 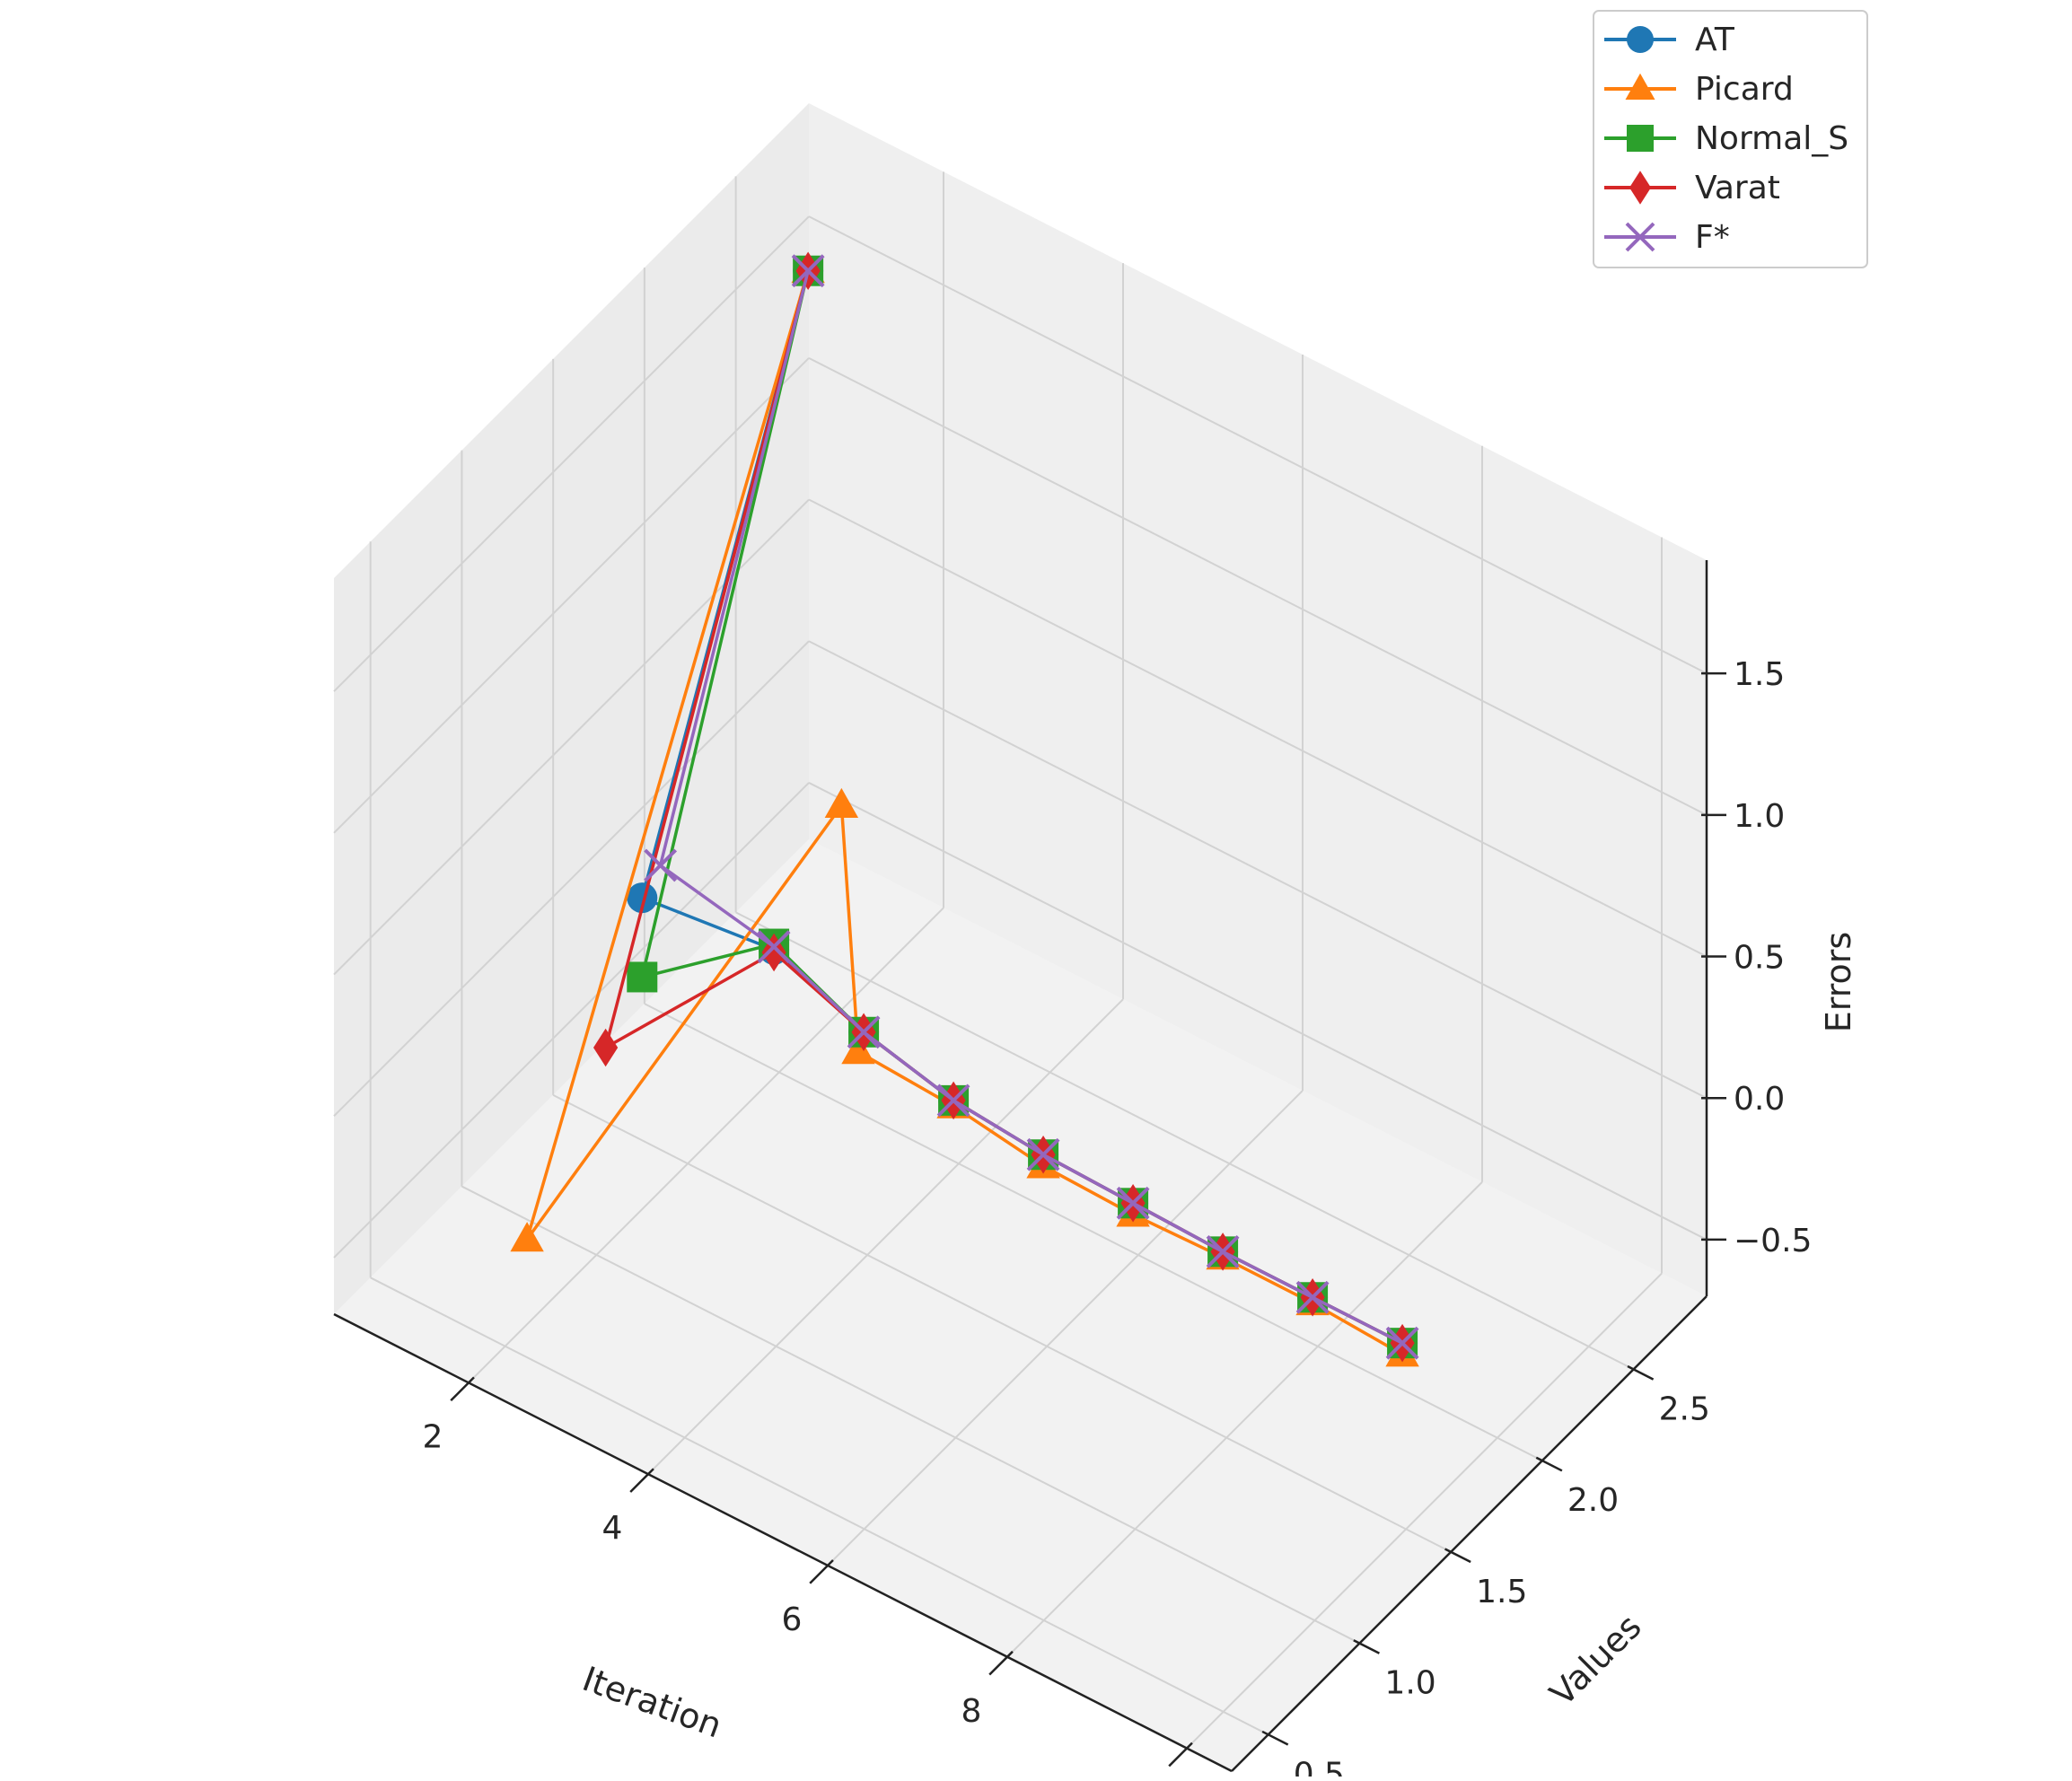 I want to click on legend-label-picard: Picard, so click(x=1744, y=89).